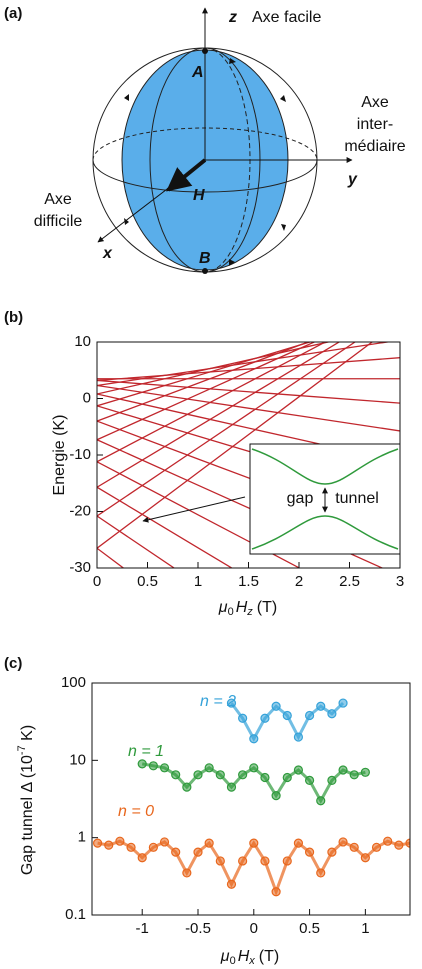  I want to click on x-tick-label: 0, so click(97, 581).